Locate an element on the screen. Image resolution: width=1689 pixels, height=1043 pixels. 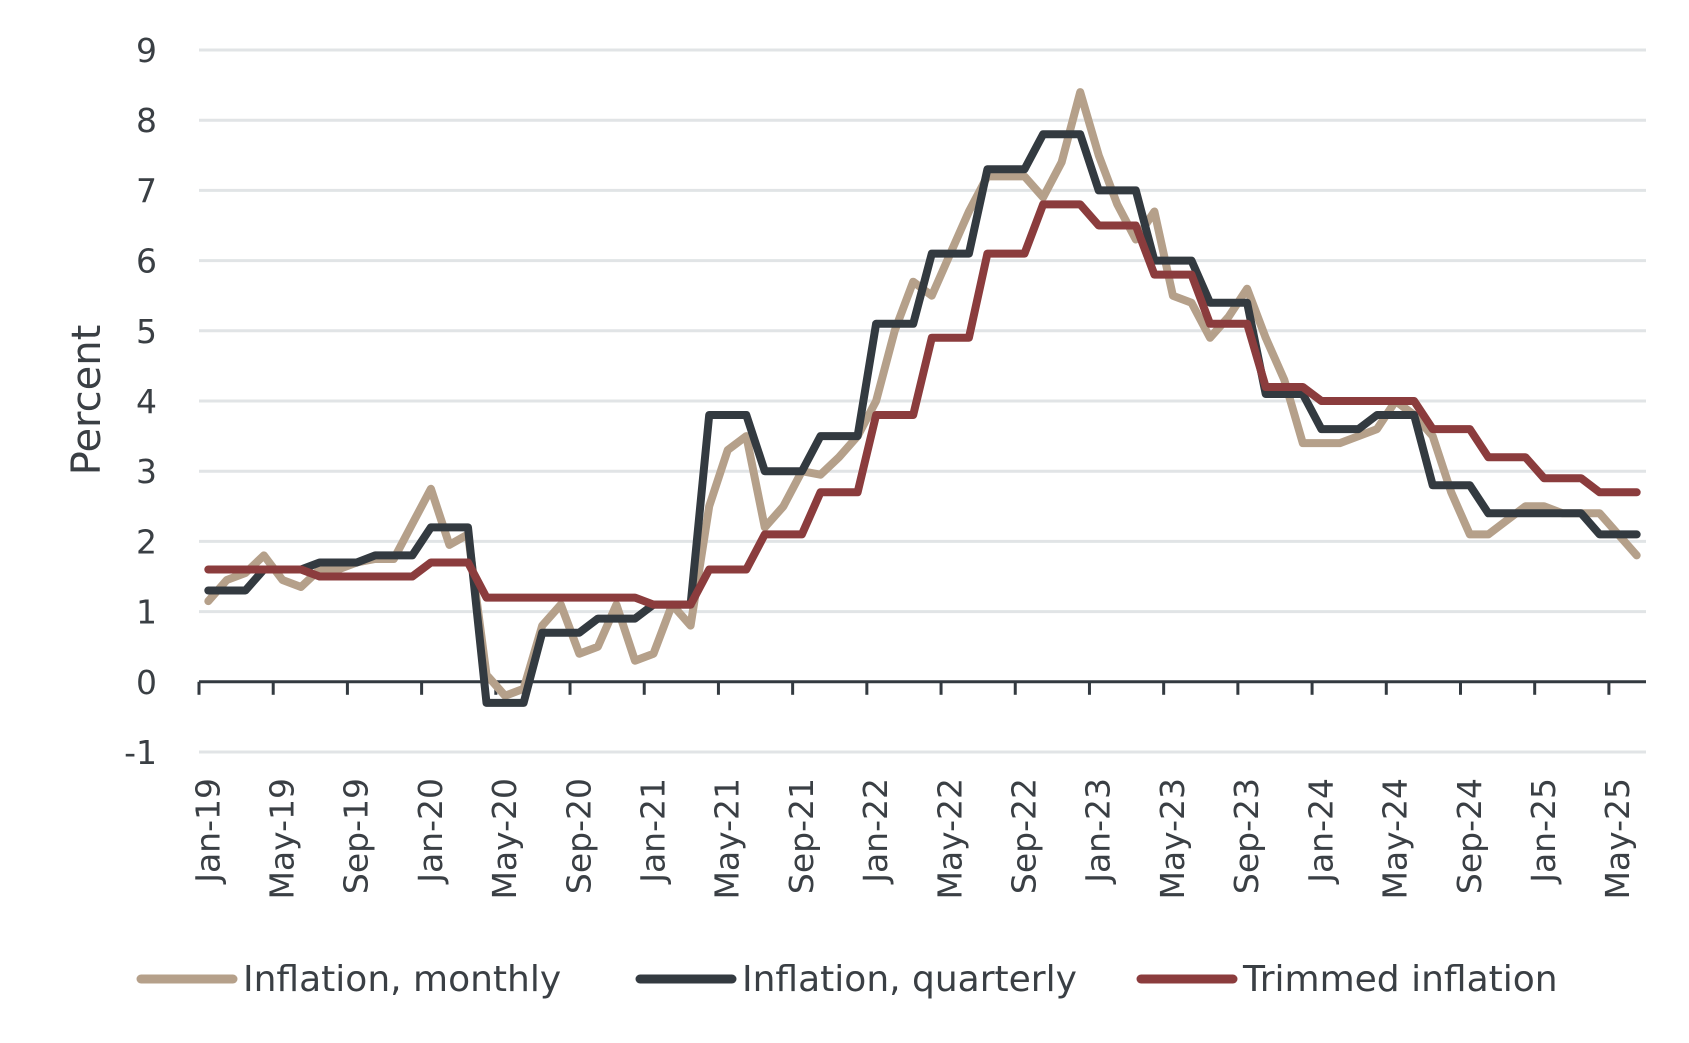
x-tick-label: Jan-22 is located at coordinates (875, 831).